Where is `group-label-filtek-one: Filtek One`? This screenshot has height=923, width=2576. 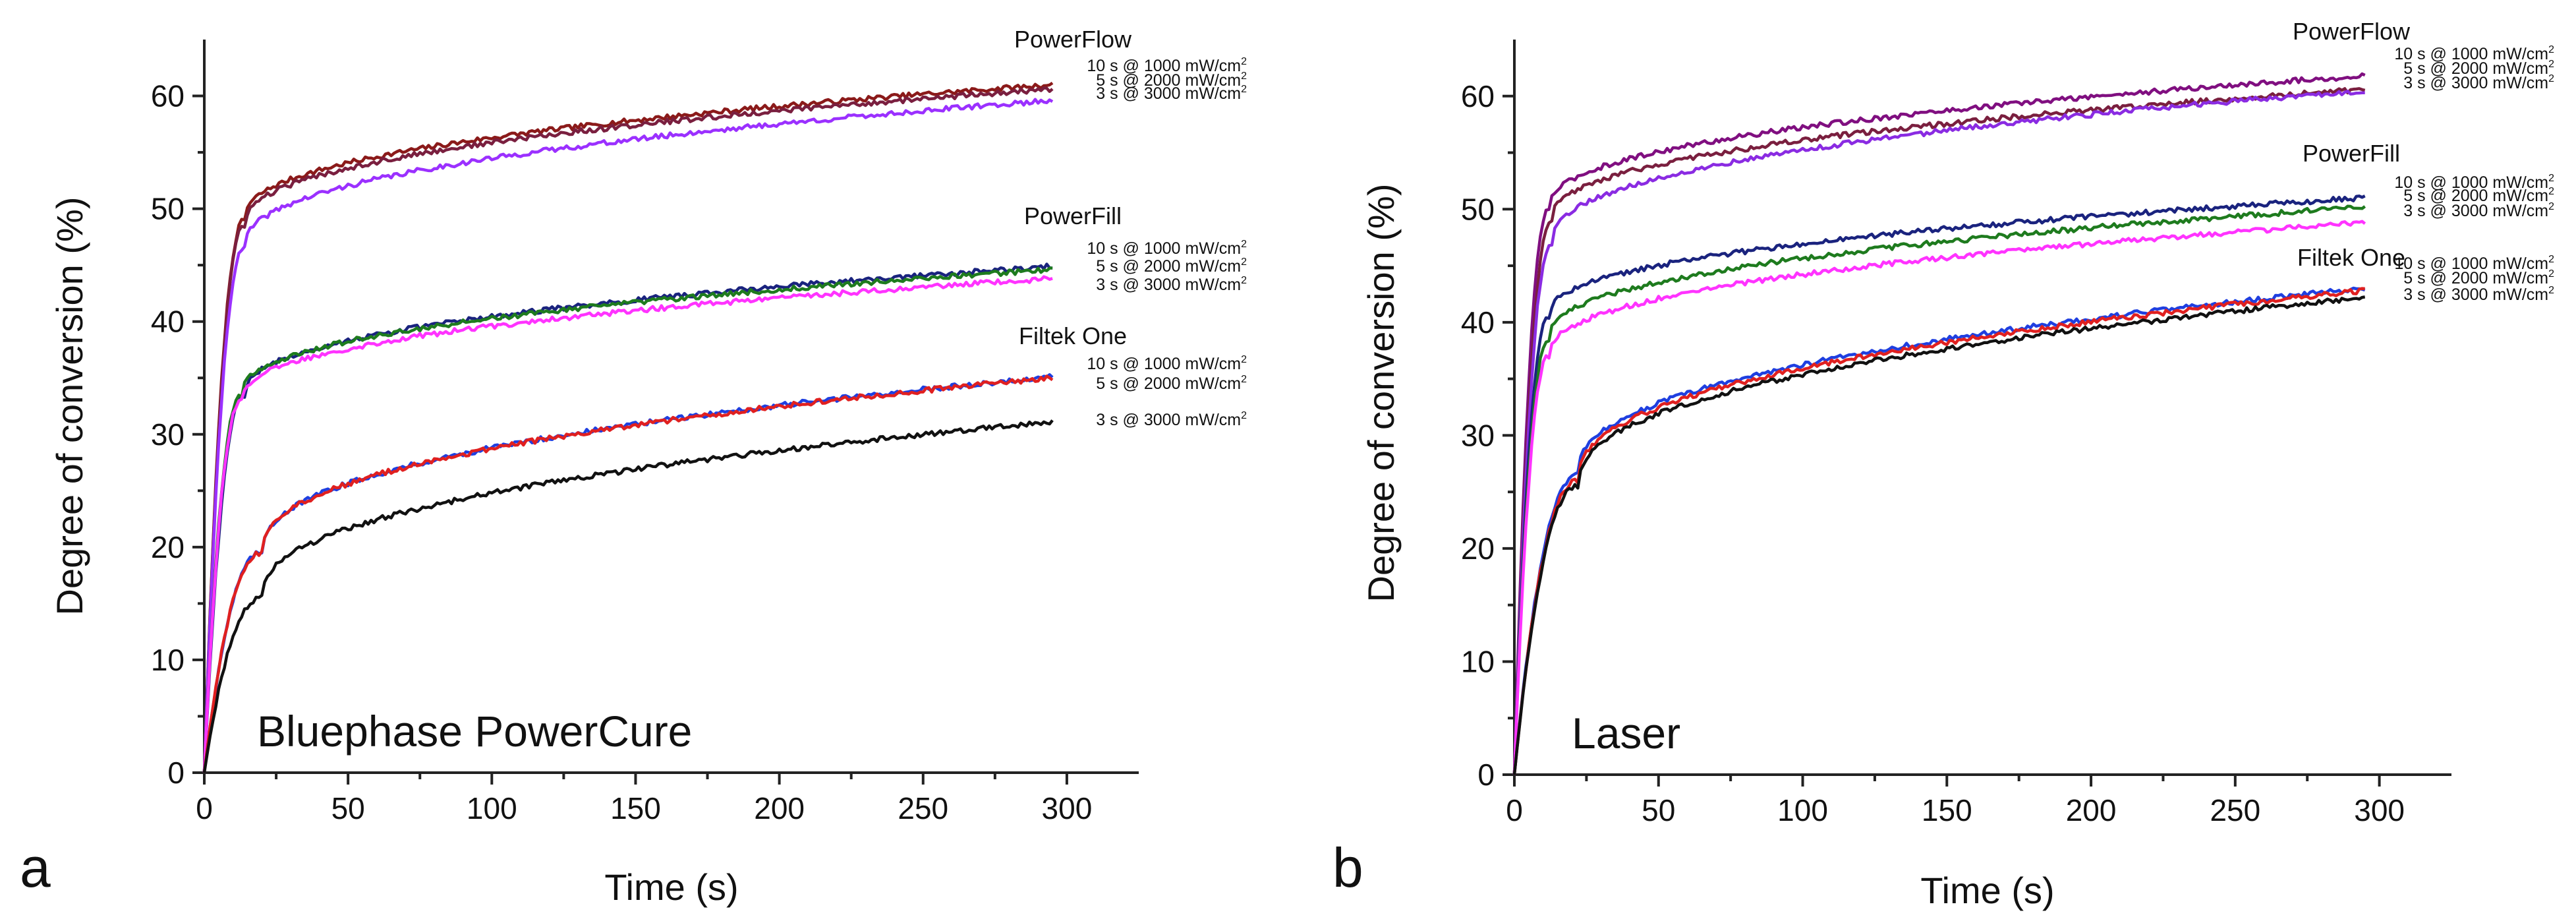
group-label-filtek-one: Filtek One is located at coordinates (1073, 335).